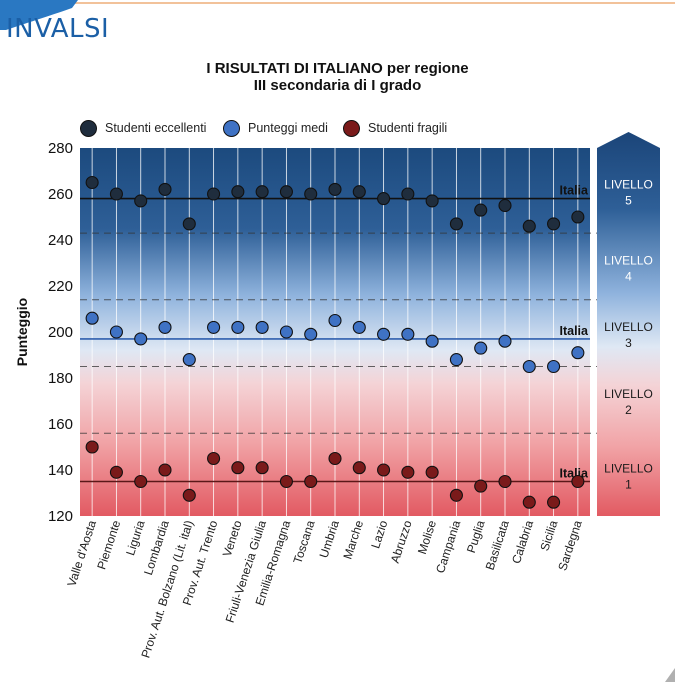 The image size is (675, 682). What do you see at coordinates (60, 470) in the screenshot?
I see `y-tick-label: 140` at bounding box center [60, 470].